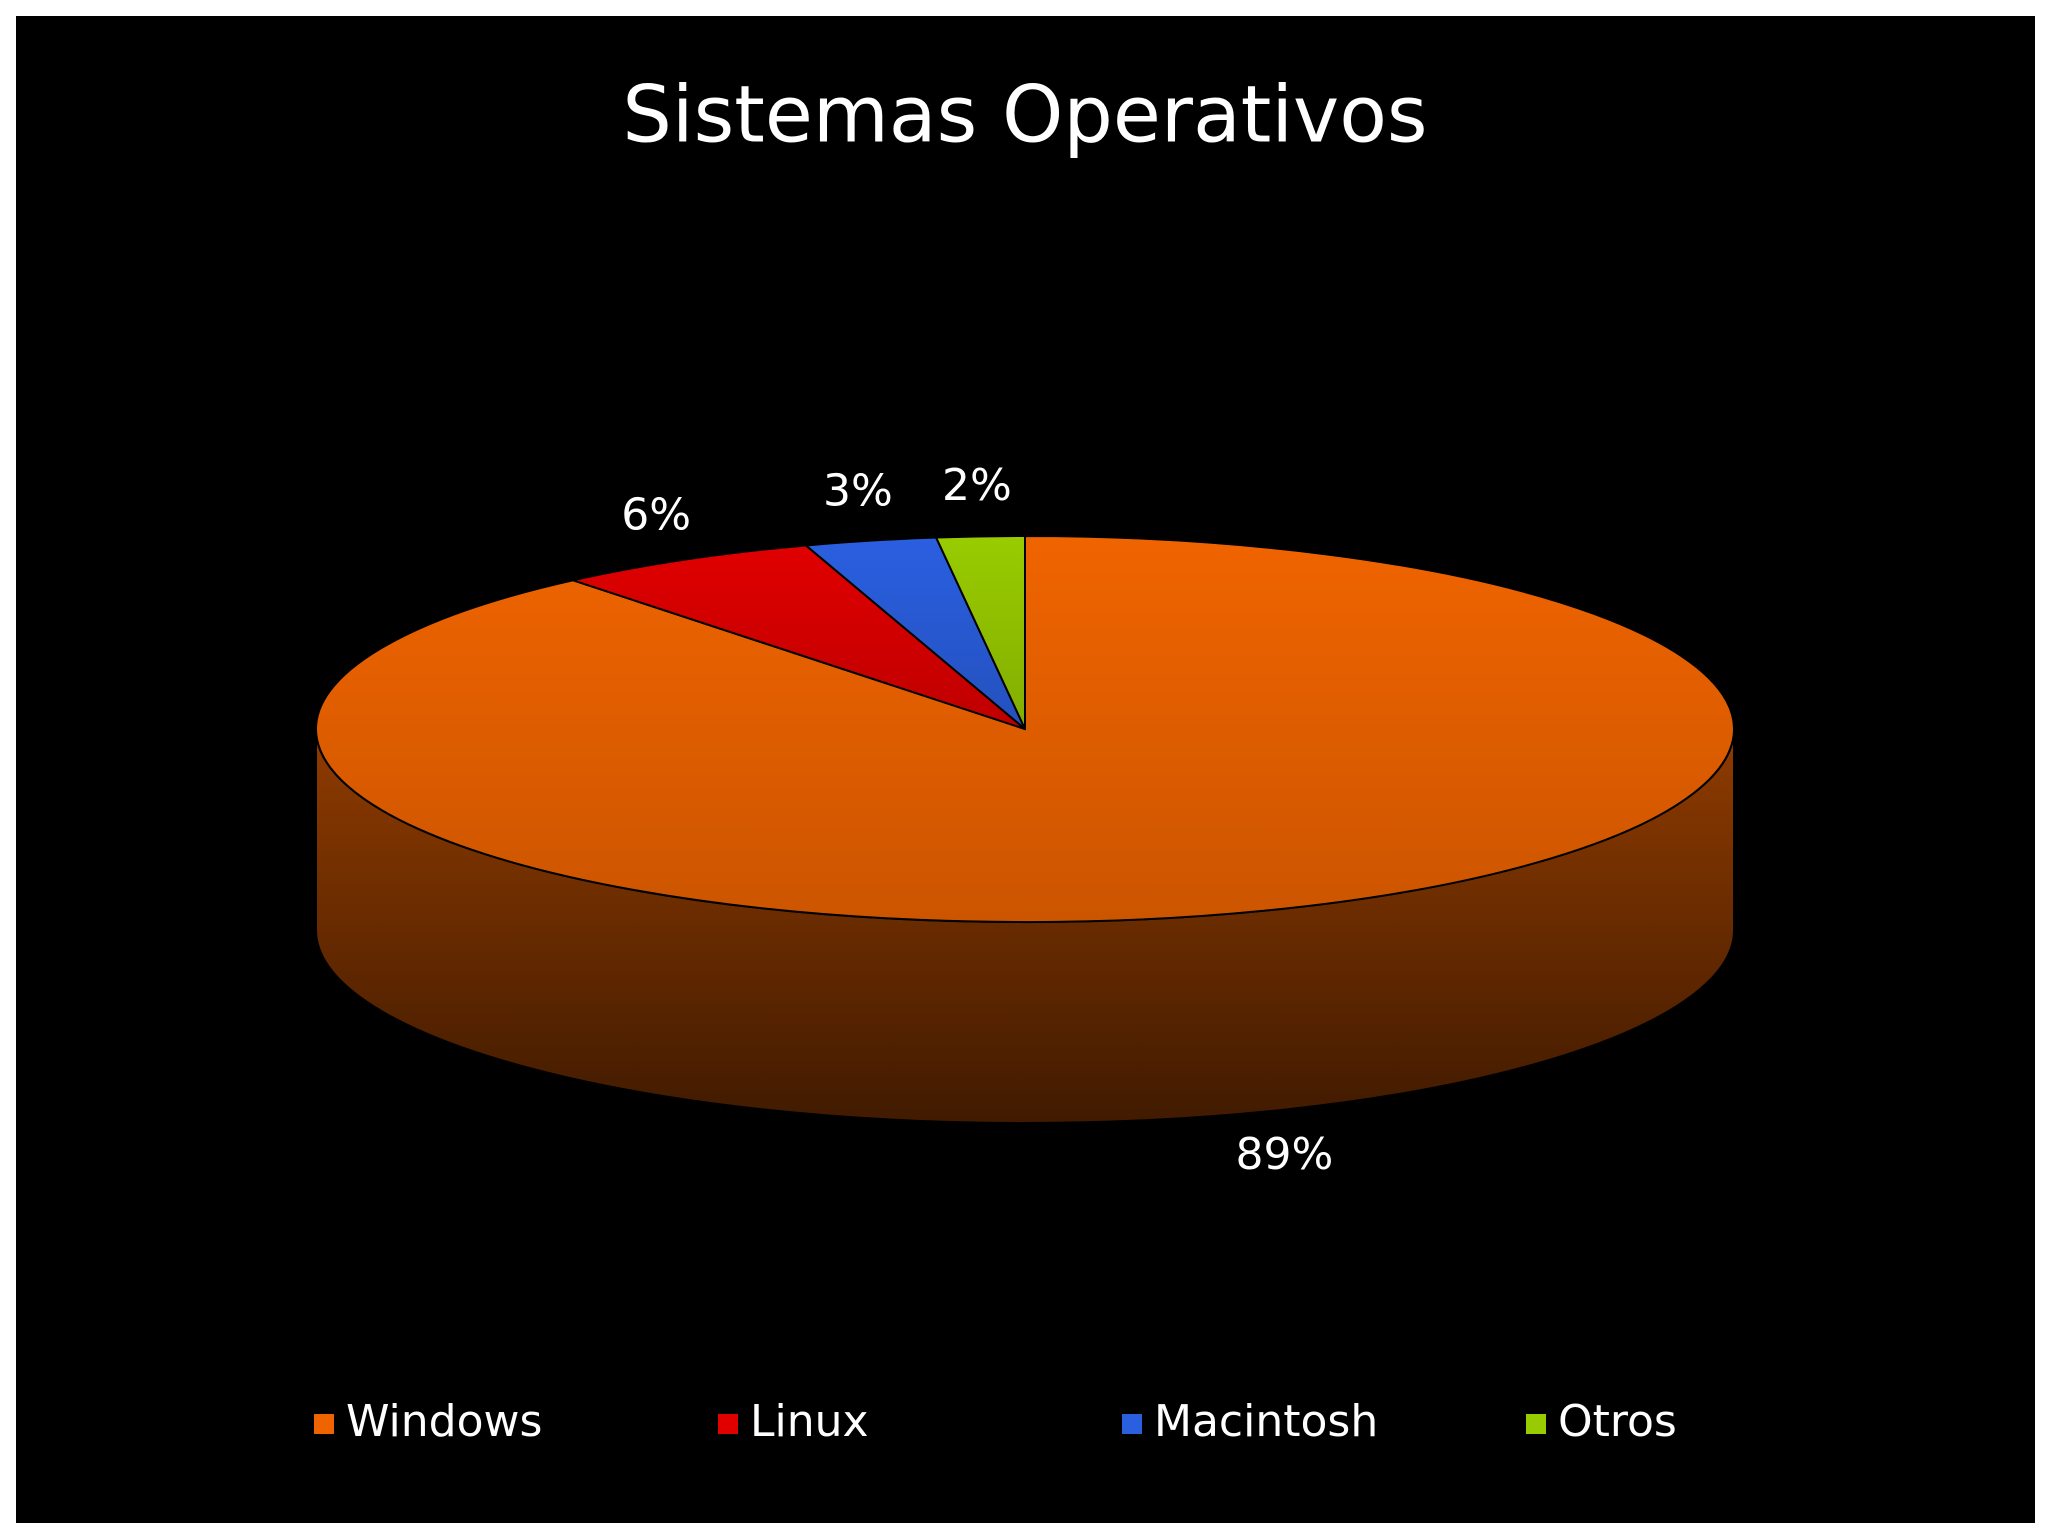  What do you see at coordinates (977, 485) in the screenshot?
I see `data-label: 2%` at bounding box center [977, 485].